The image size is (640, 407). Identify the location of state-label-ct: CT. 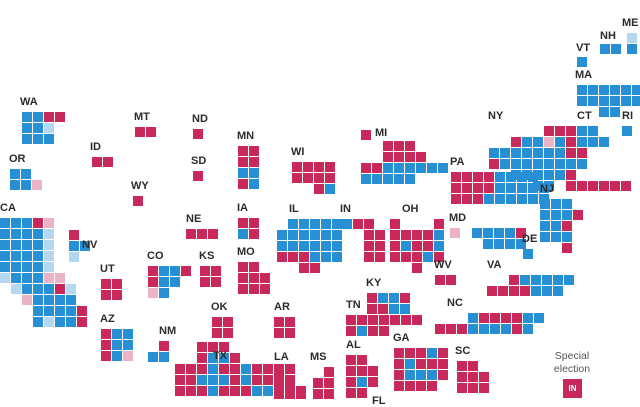
(584, 116).